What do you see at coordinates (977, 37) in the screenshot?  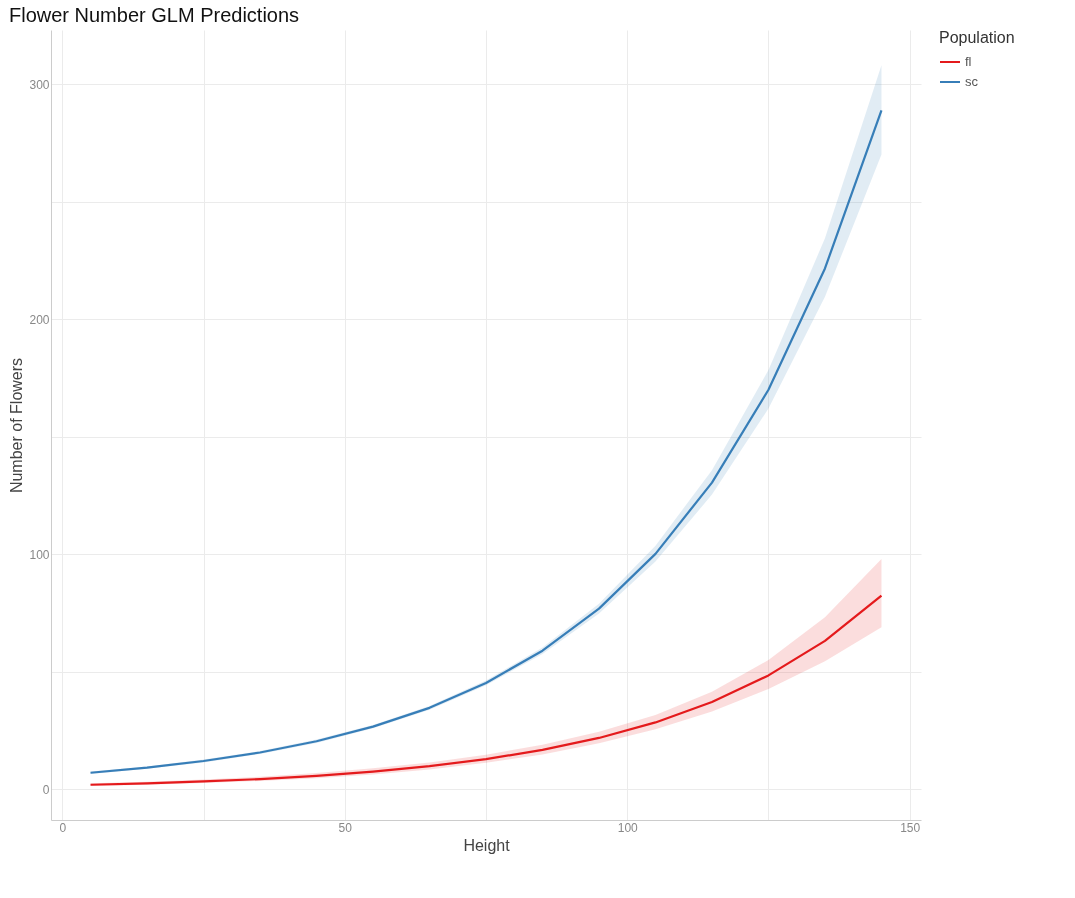 I see `legend-title: Population` at bounding box center [977, 37].